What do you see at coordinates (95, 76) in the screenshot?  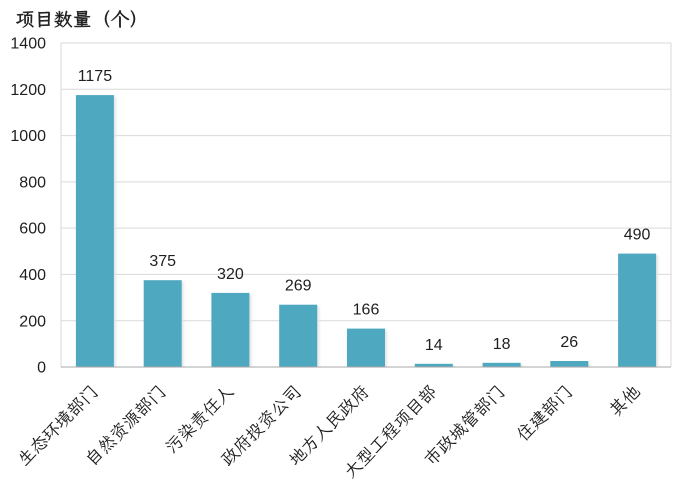 I see `svg-text: 1175` at bounding box center [95, 76].